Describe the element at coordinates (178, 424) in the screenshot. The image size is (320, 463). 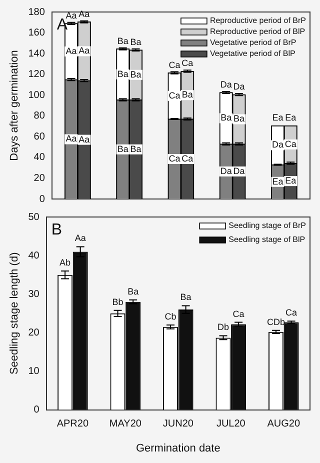
I see `x-tick-label: JUN20` at that location.